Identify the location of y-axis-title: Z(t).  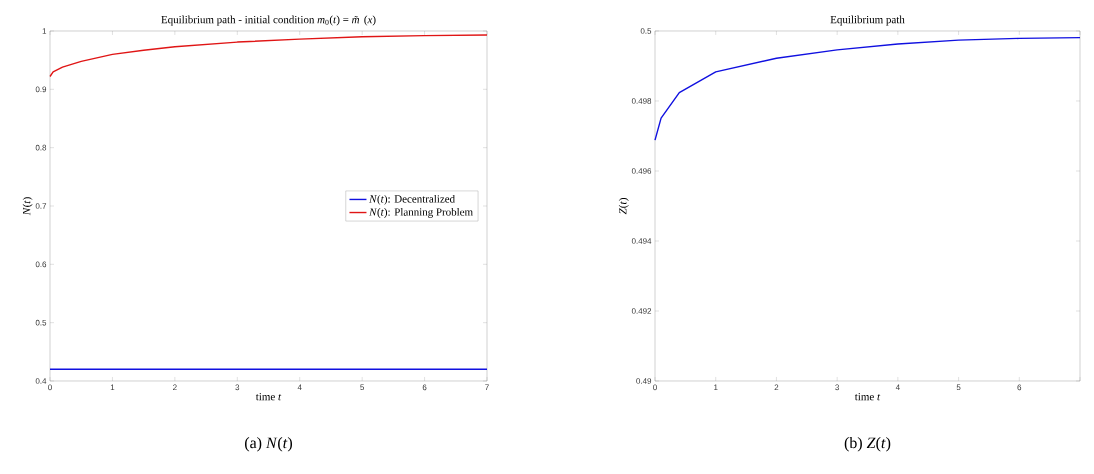
(623, 206).